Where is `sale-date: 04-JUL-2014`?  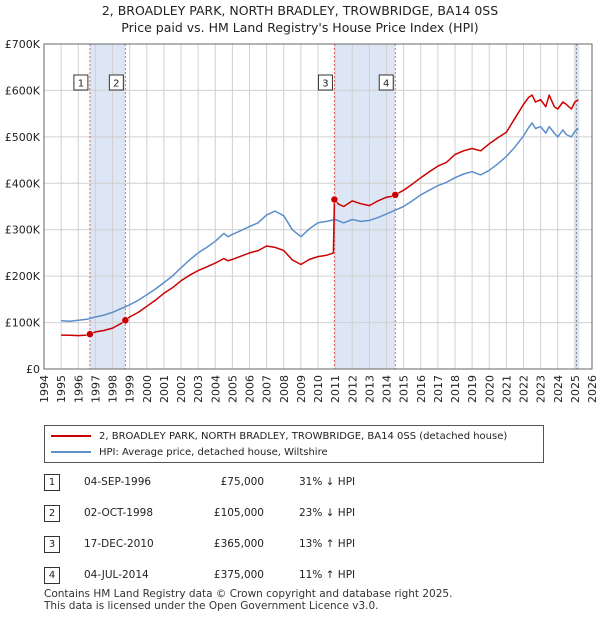 sale-date: 04-JUL-2014 is located at coordinates (116, 575).